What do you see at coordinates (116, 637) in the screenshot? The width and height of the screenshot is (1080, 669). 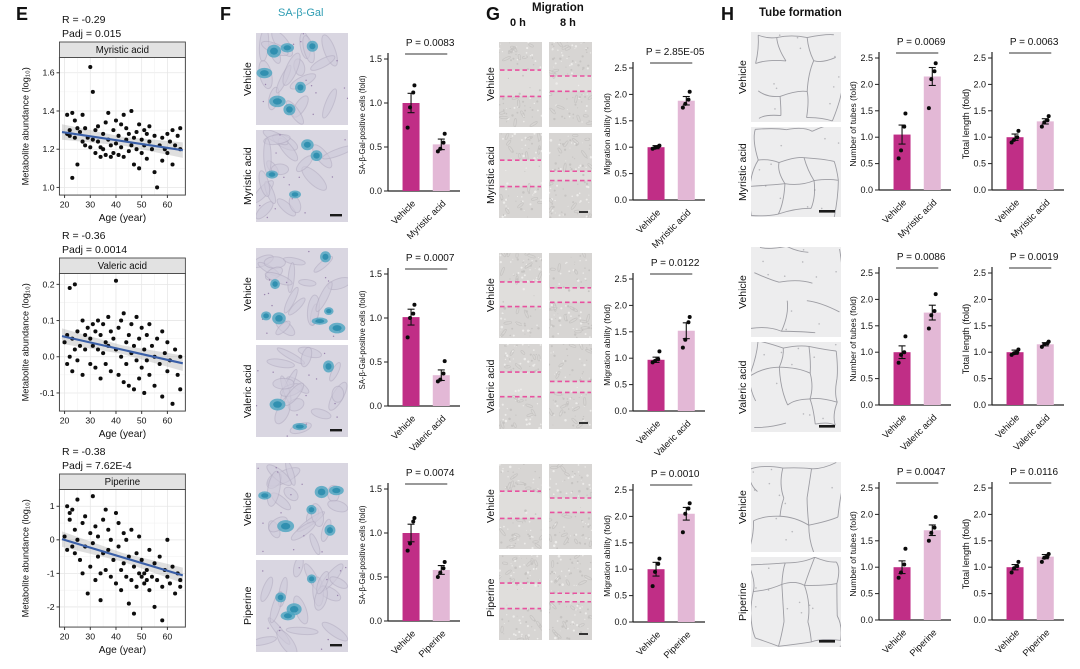 I see `svg-text: 40` at bounding box center [116, 637].